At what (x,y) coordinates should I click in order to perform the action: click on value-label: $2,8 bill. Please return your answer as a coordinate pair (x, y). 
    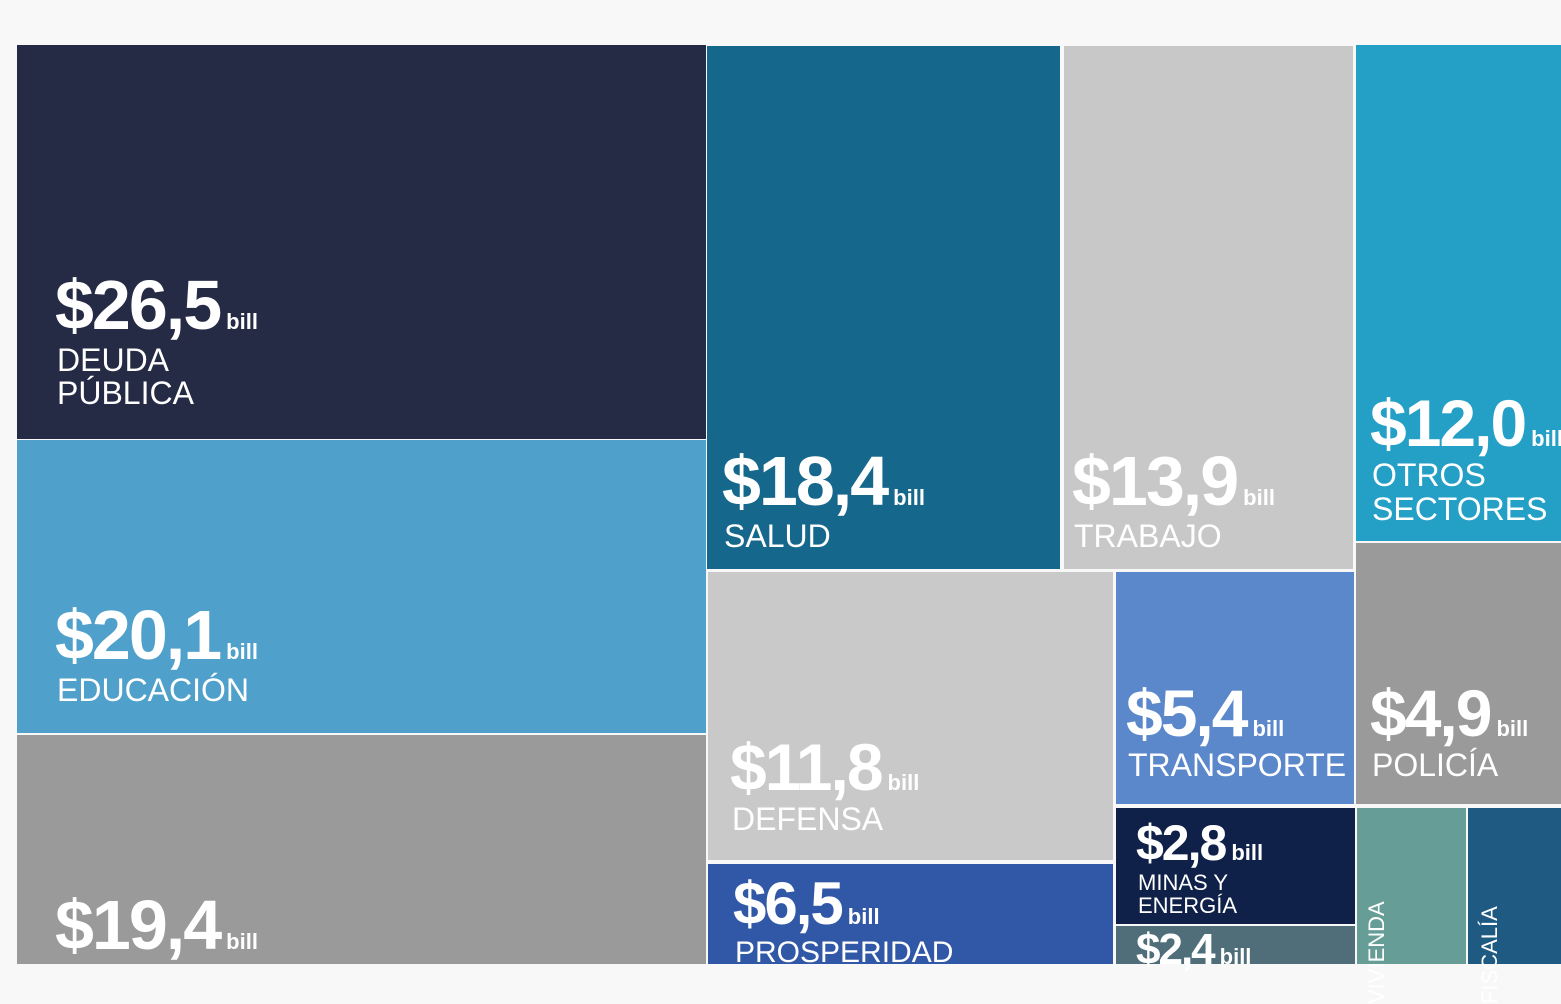
    Looking at the image, I should click on (1199, 843).